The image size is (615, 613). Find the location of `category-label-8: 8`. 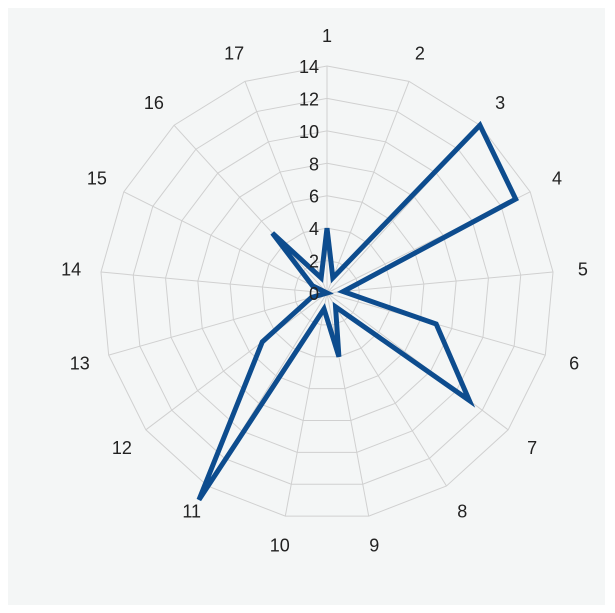

category-label-8: 8 is located at coordinates (462, 512).